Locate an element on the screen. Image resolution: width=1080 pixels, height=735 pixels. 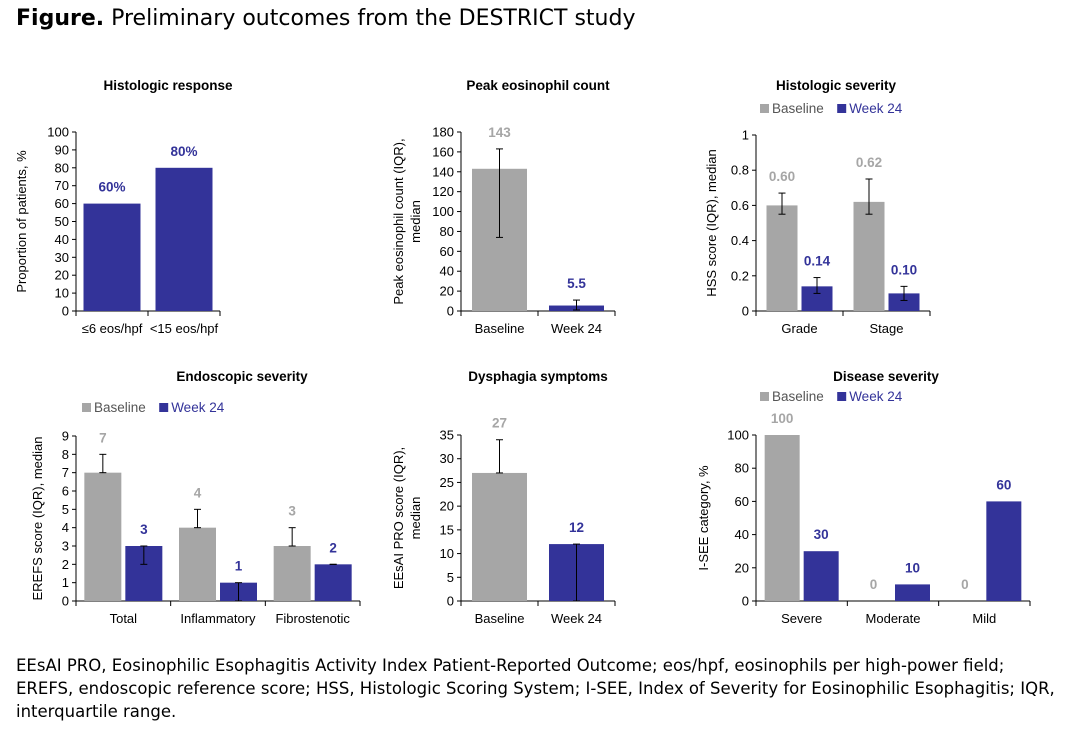
chart-title: Histologic severity is located at coordinates (836, 85).